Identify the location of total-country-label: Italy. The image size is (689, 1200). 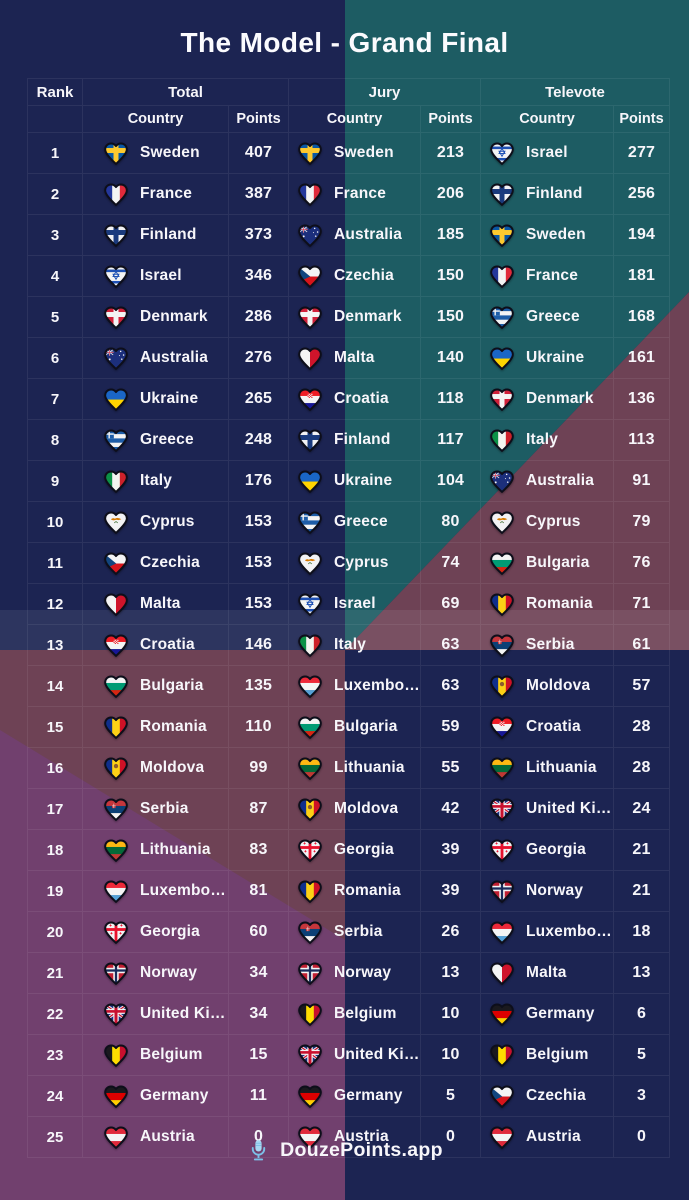
(156, 480).